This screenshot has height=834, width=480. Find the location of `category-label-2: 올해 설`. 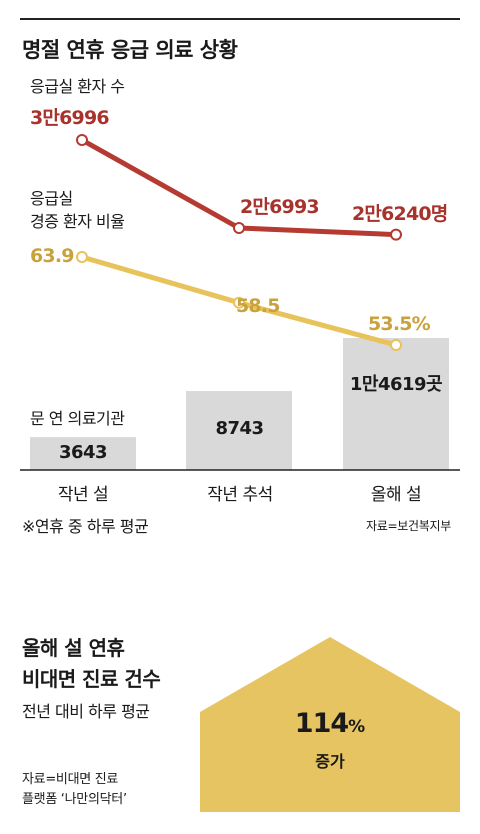

category-label-2: 올해 설 is located at coordinates (396, 495).